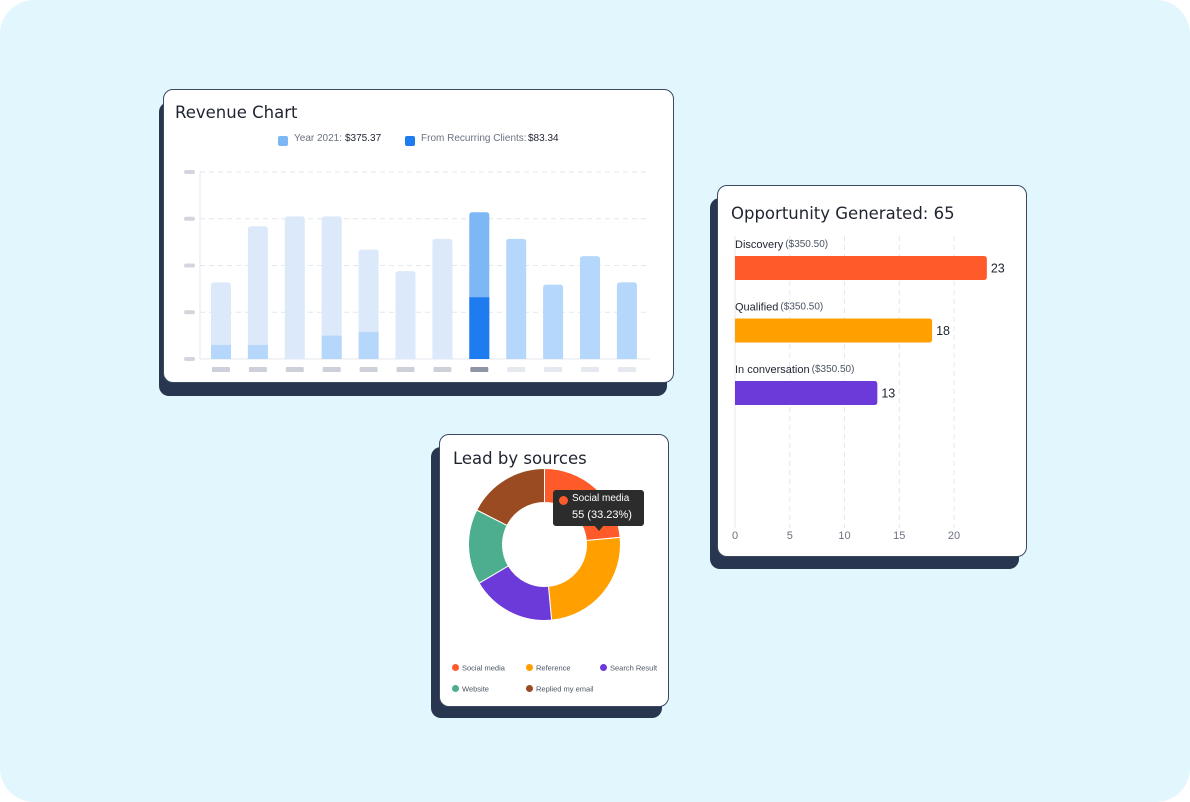 Image resolution: width=1190 pixels, height=802 pixels. I want to click on lead-chart-title: Lead by sources, so click(520, 458).